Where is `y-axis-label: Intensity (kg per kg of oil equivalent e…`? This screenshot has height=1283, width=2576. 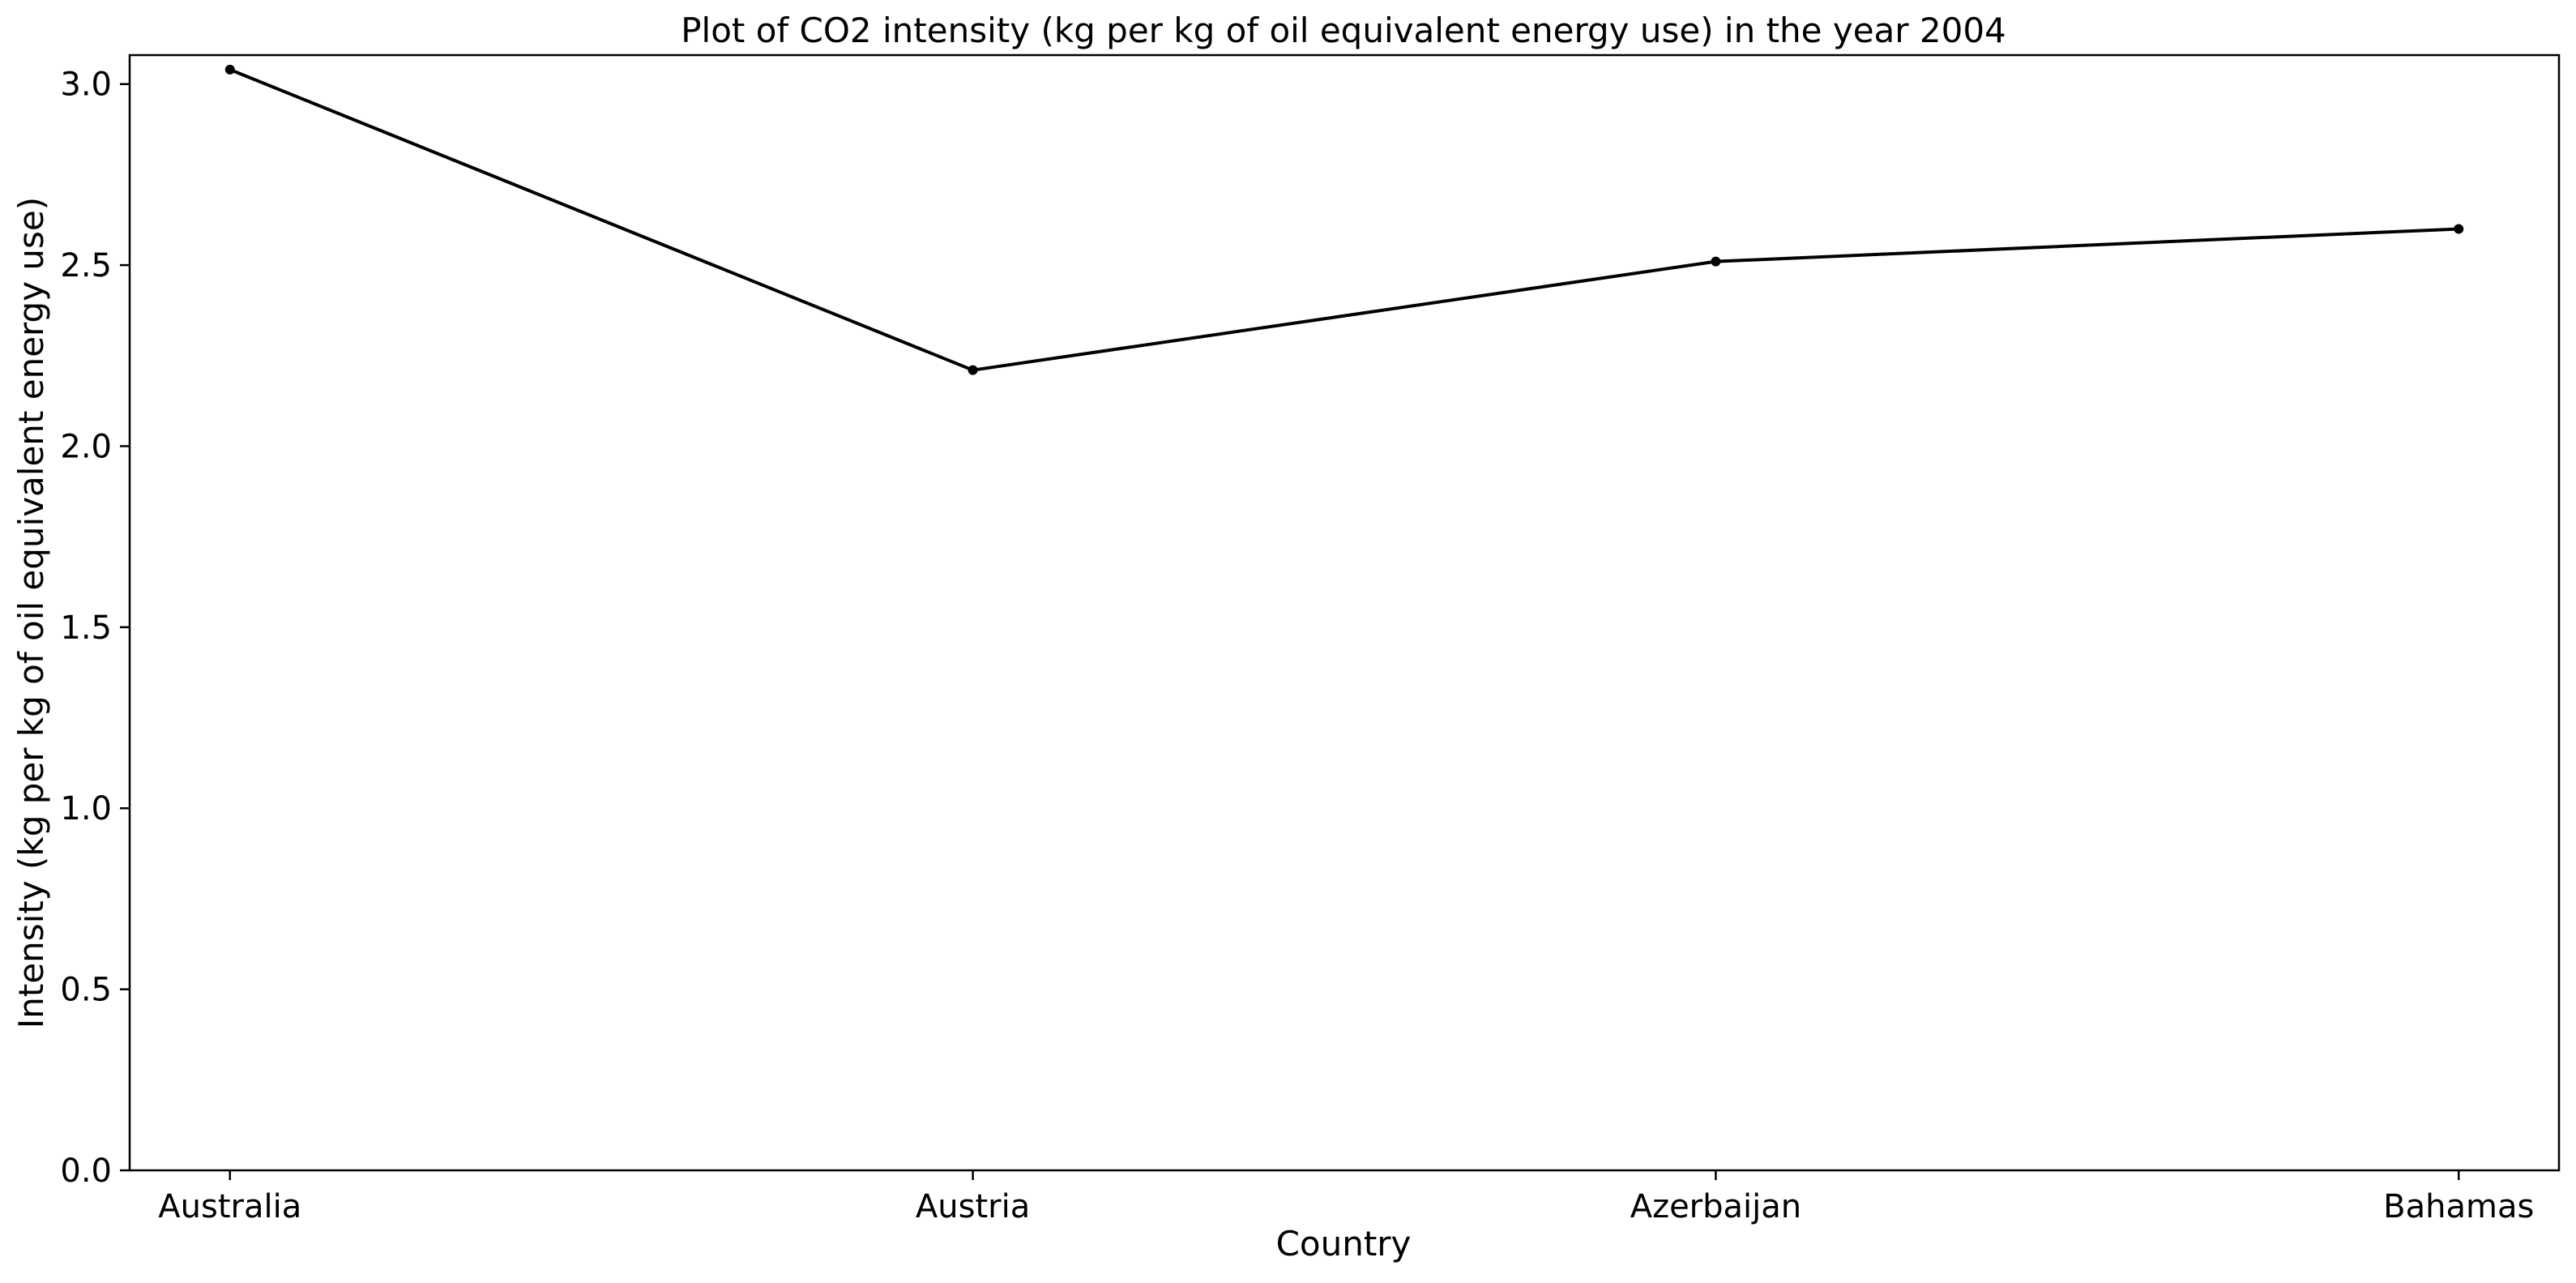
y-axis-label: Intensity (kg per kg of oil equivalent e… is located at coordinates (31, 613).